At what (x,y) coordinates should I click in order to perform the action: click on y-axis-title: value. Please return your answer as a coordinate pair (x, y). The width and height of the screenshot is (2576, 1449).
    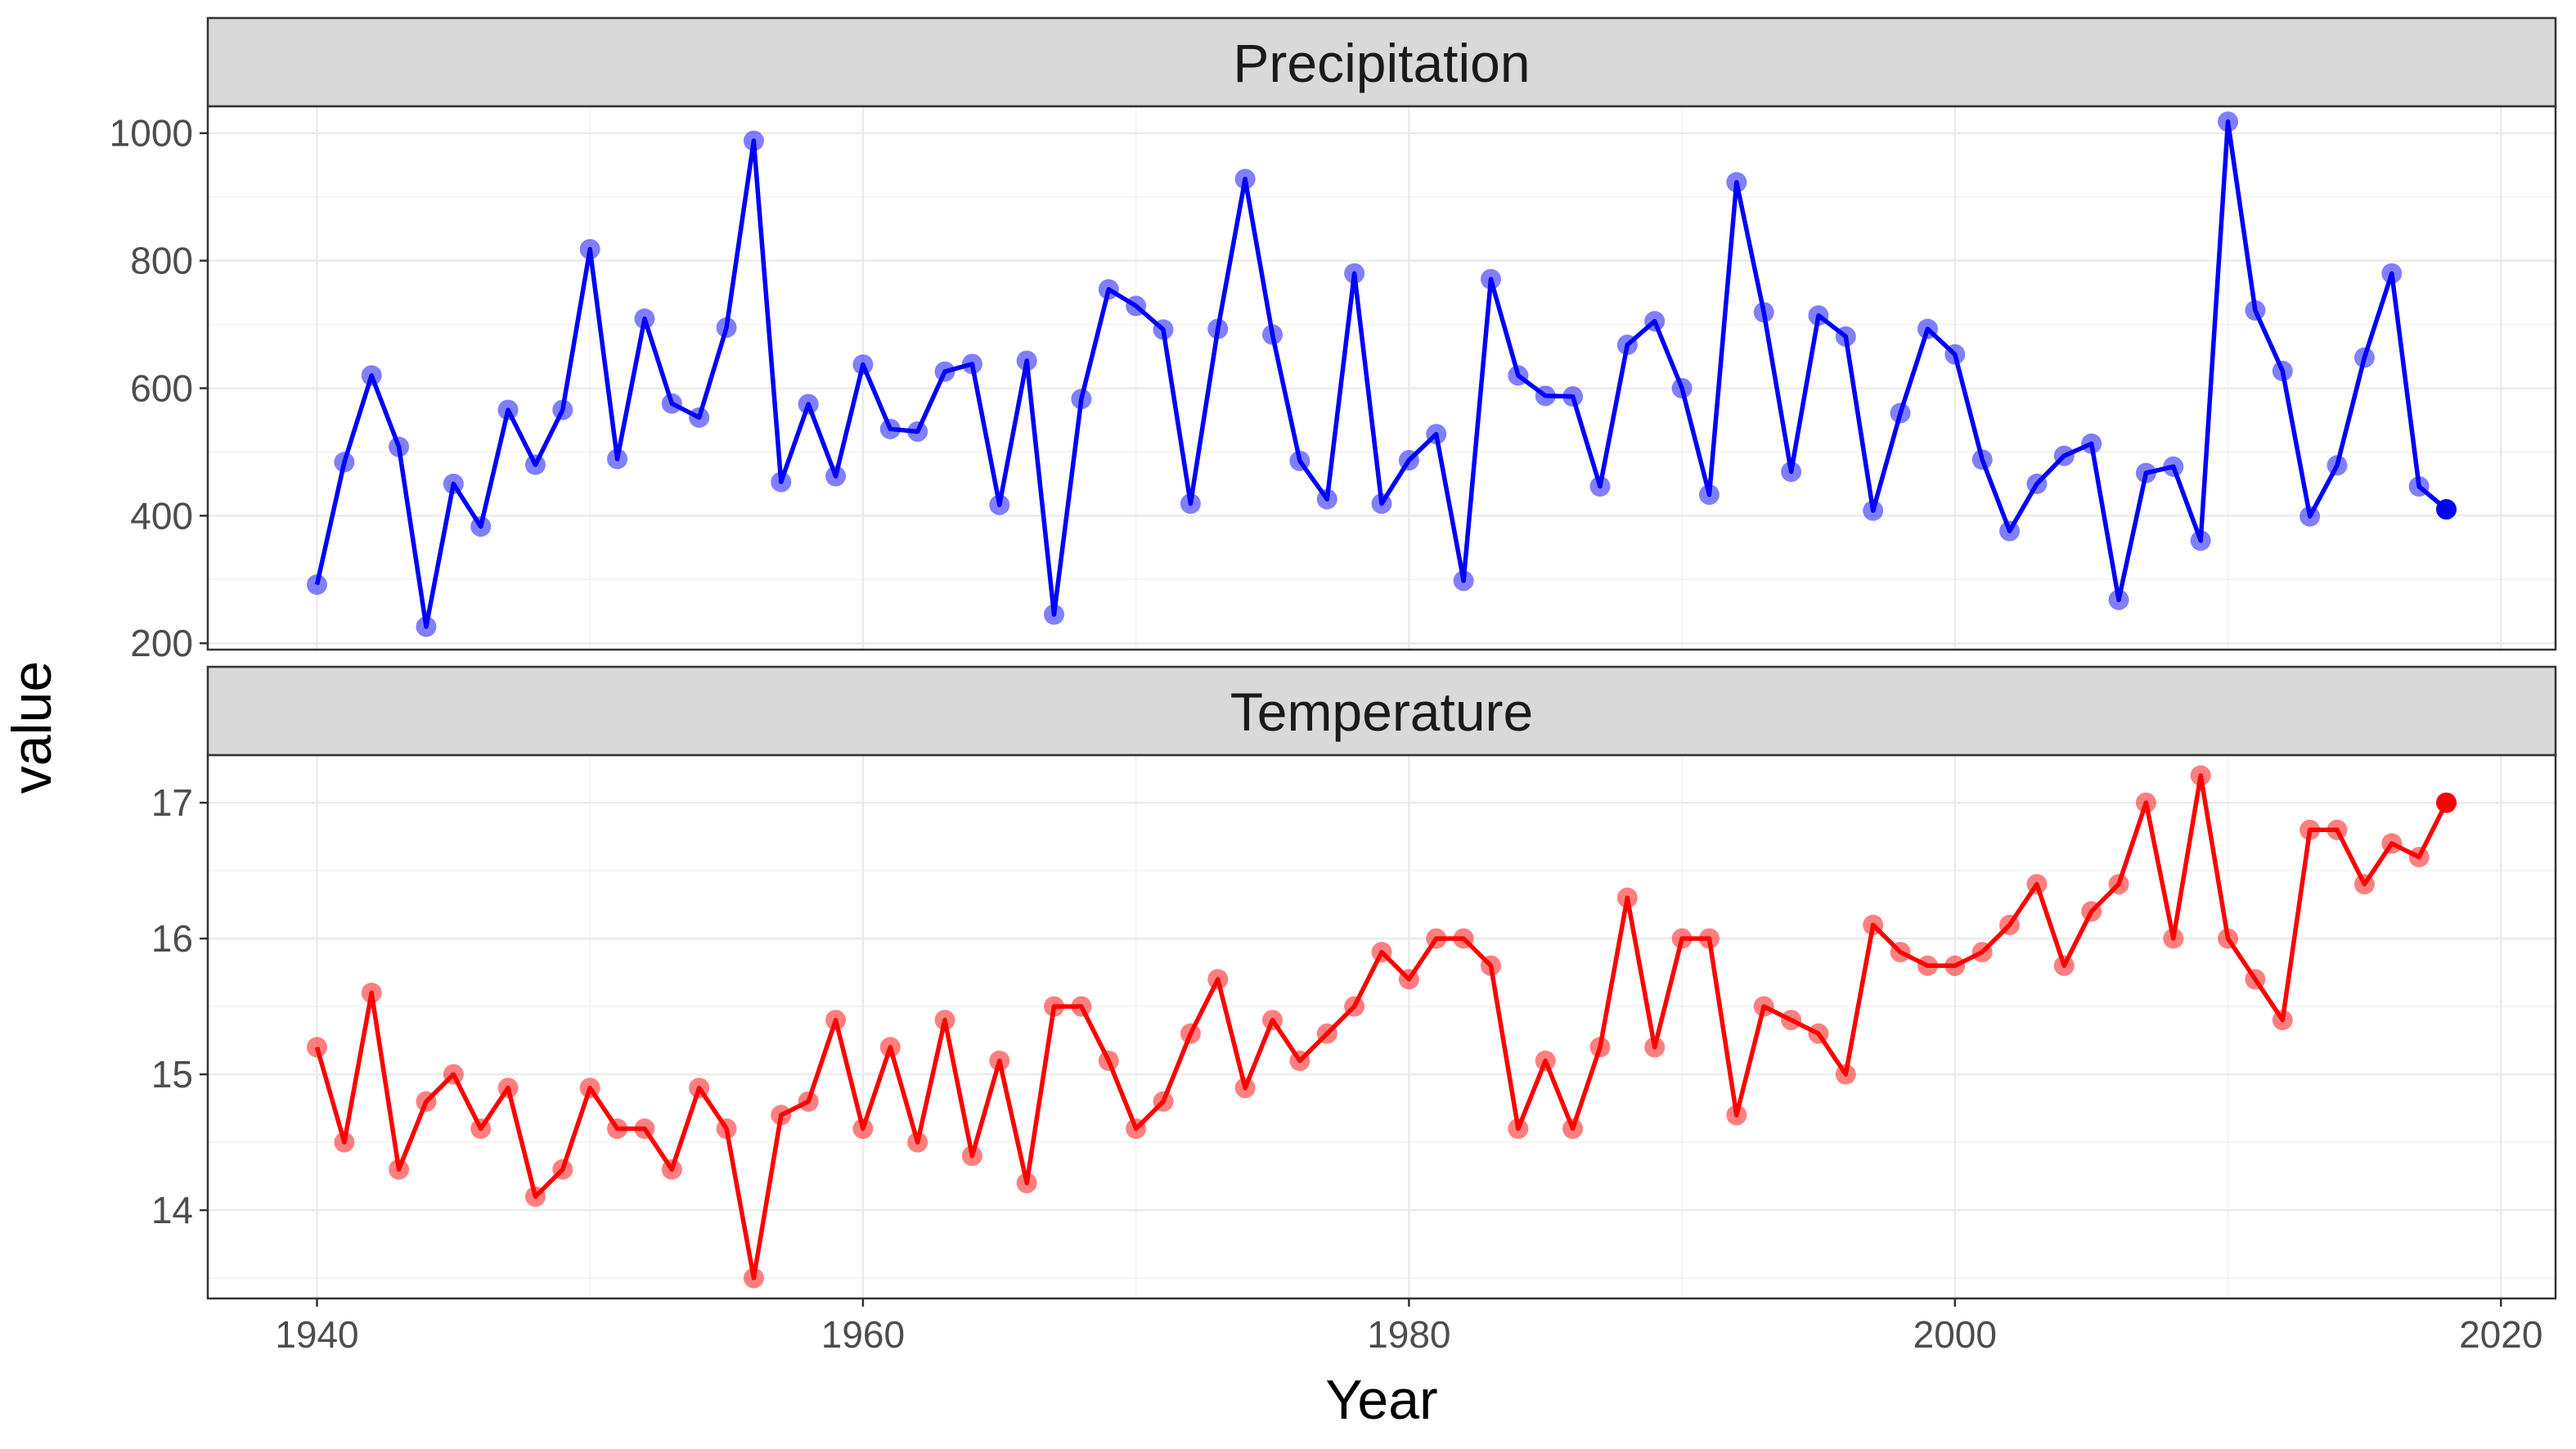
    Looking at the image, I should click on (32, 728).